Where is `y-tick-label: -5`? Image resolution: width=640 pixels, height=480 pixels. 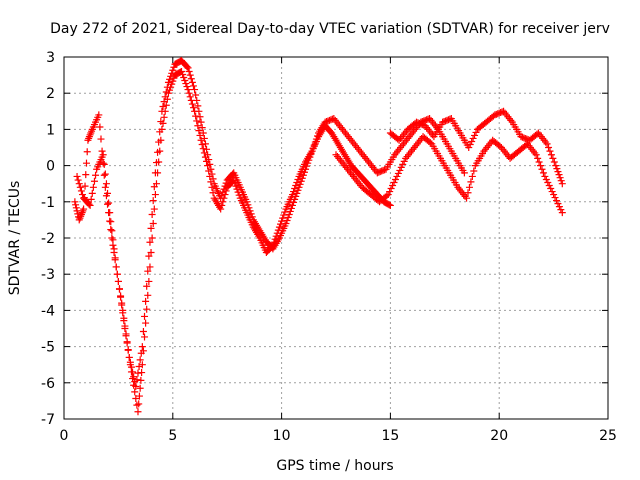
y-tick-label: -5 is located at coordinates (48, 348).